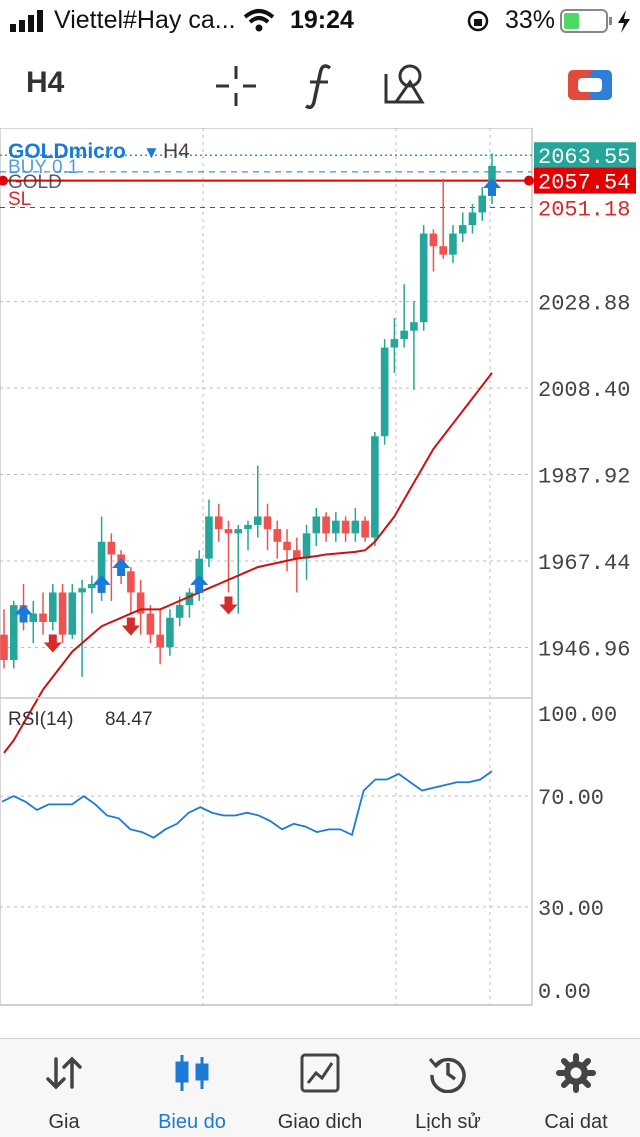  I want to click on rsi-grid, so click(266, 851).